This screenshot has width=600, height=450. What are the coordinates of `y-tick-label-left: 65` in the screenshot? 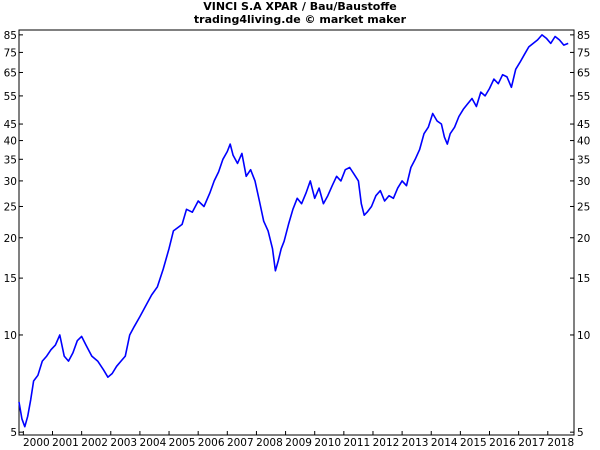 It's located at (10, 73).